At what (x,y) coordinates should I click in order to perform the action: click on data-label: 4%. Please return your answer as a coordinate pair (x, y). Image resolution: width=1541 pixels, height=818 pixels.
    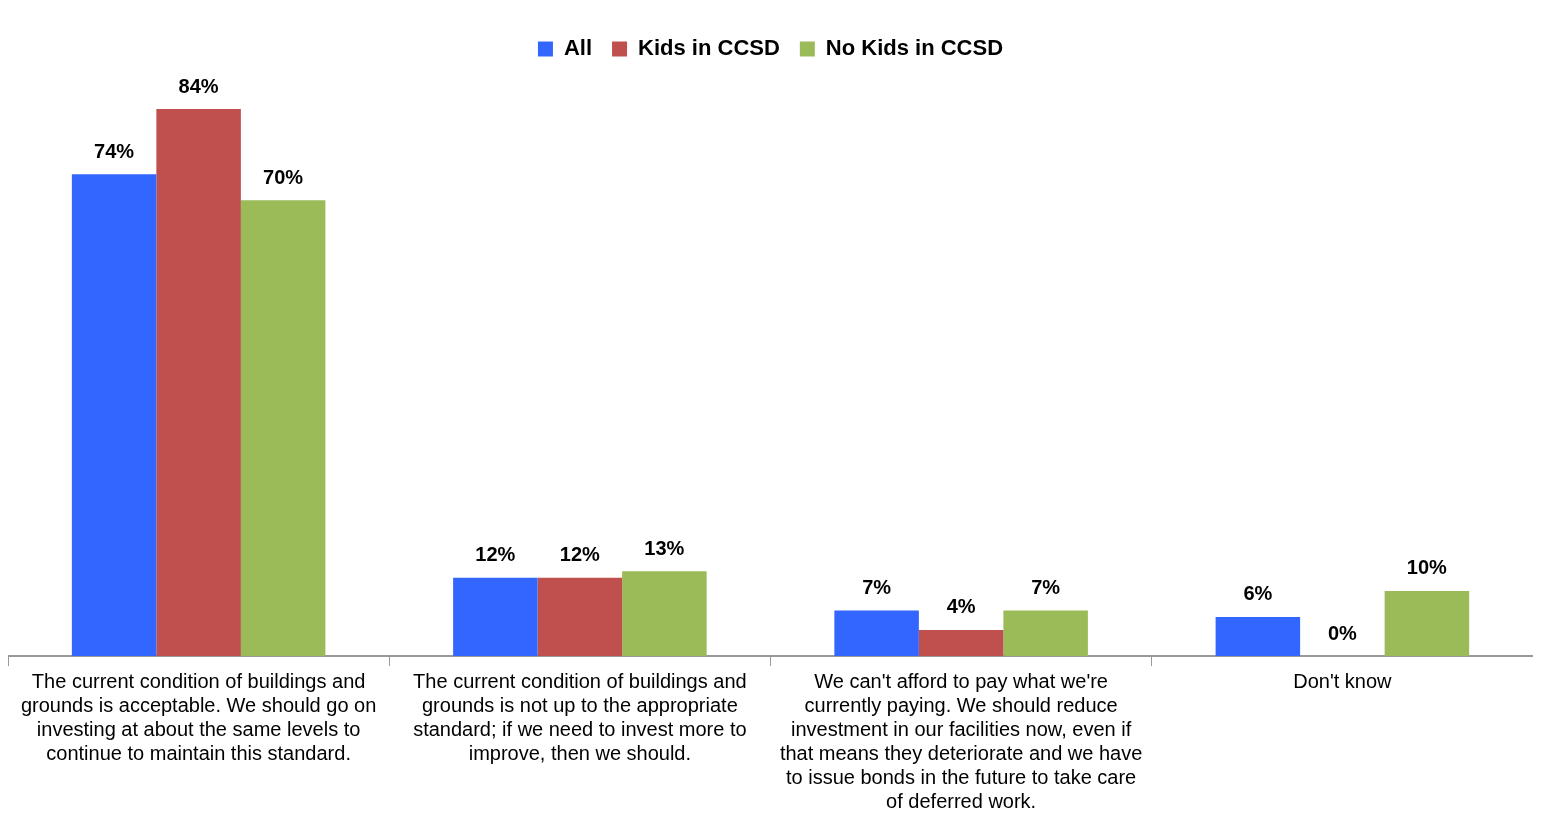
    Looking at the image, I should click on (961, 606).